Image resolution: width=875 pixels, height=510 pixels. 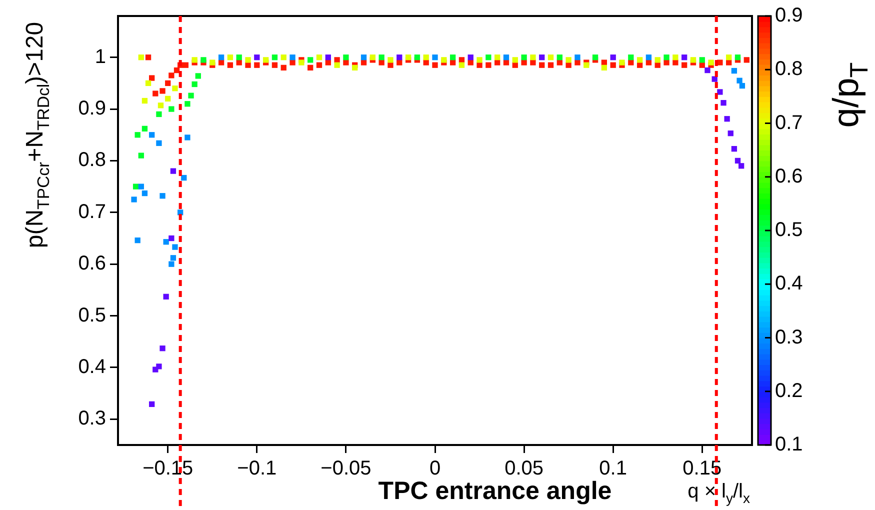 I want to click on color-bar-label: 0.2, so click(x=789, y=391).